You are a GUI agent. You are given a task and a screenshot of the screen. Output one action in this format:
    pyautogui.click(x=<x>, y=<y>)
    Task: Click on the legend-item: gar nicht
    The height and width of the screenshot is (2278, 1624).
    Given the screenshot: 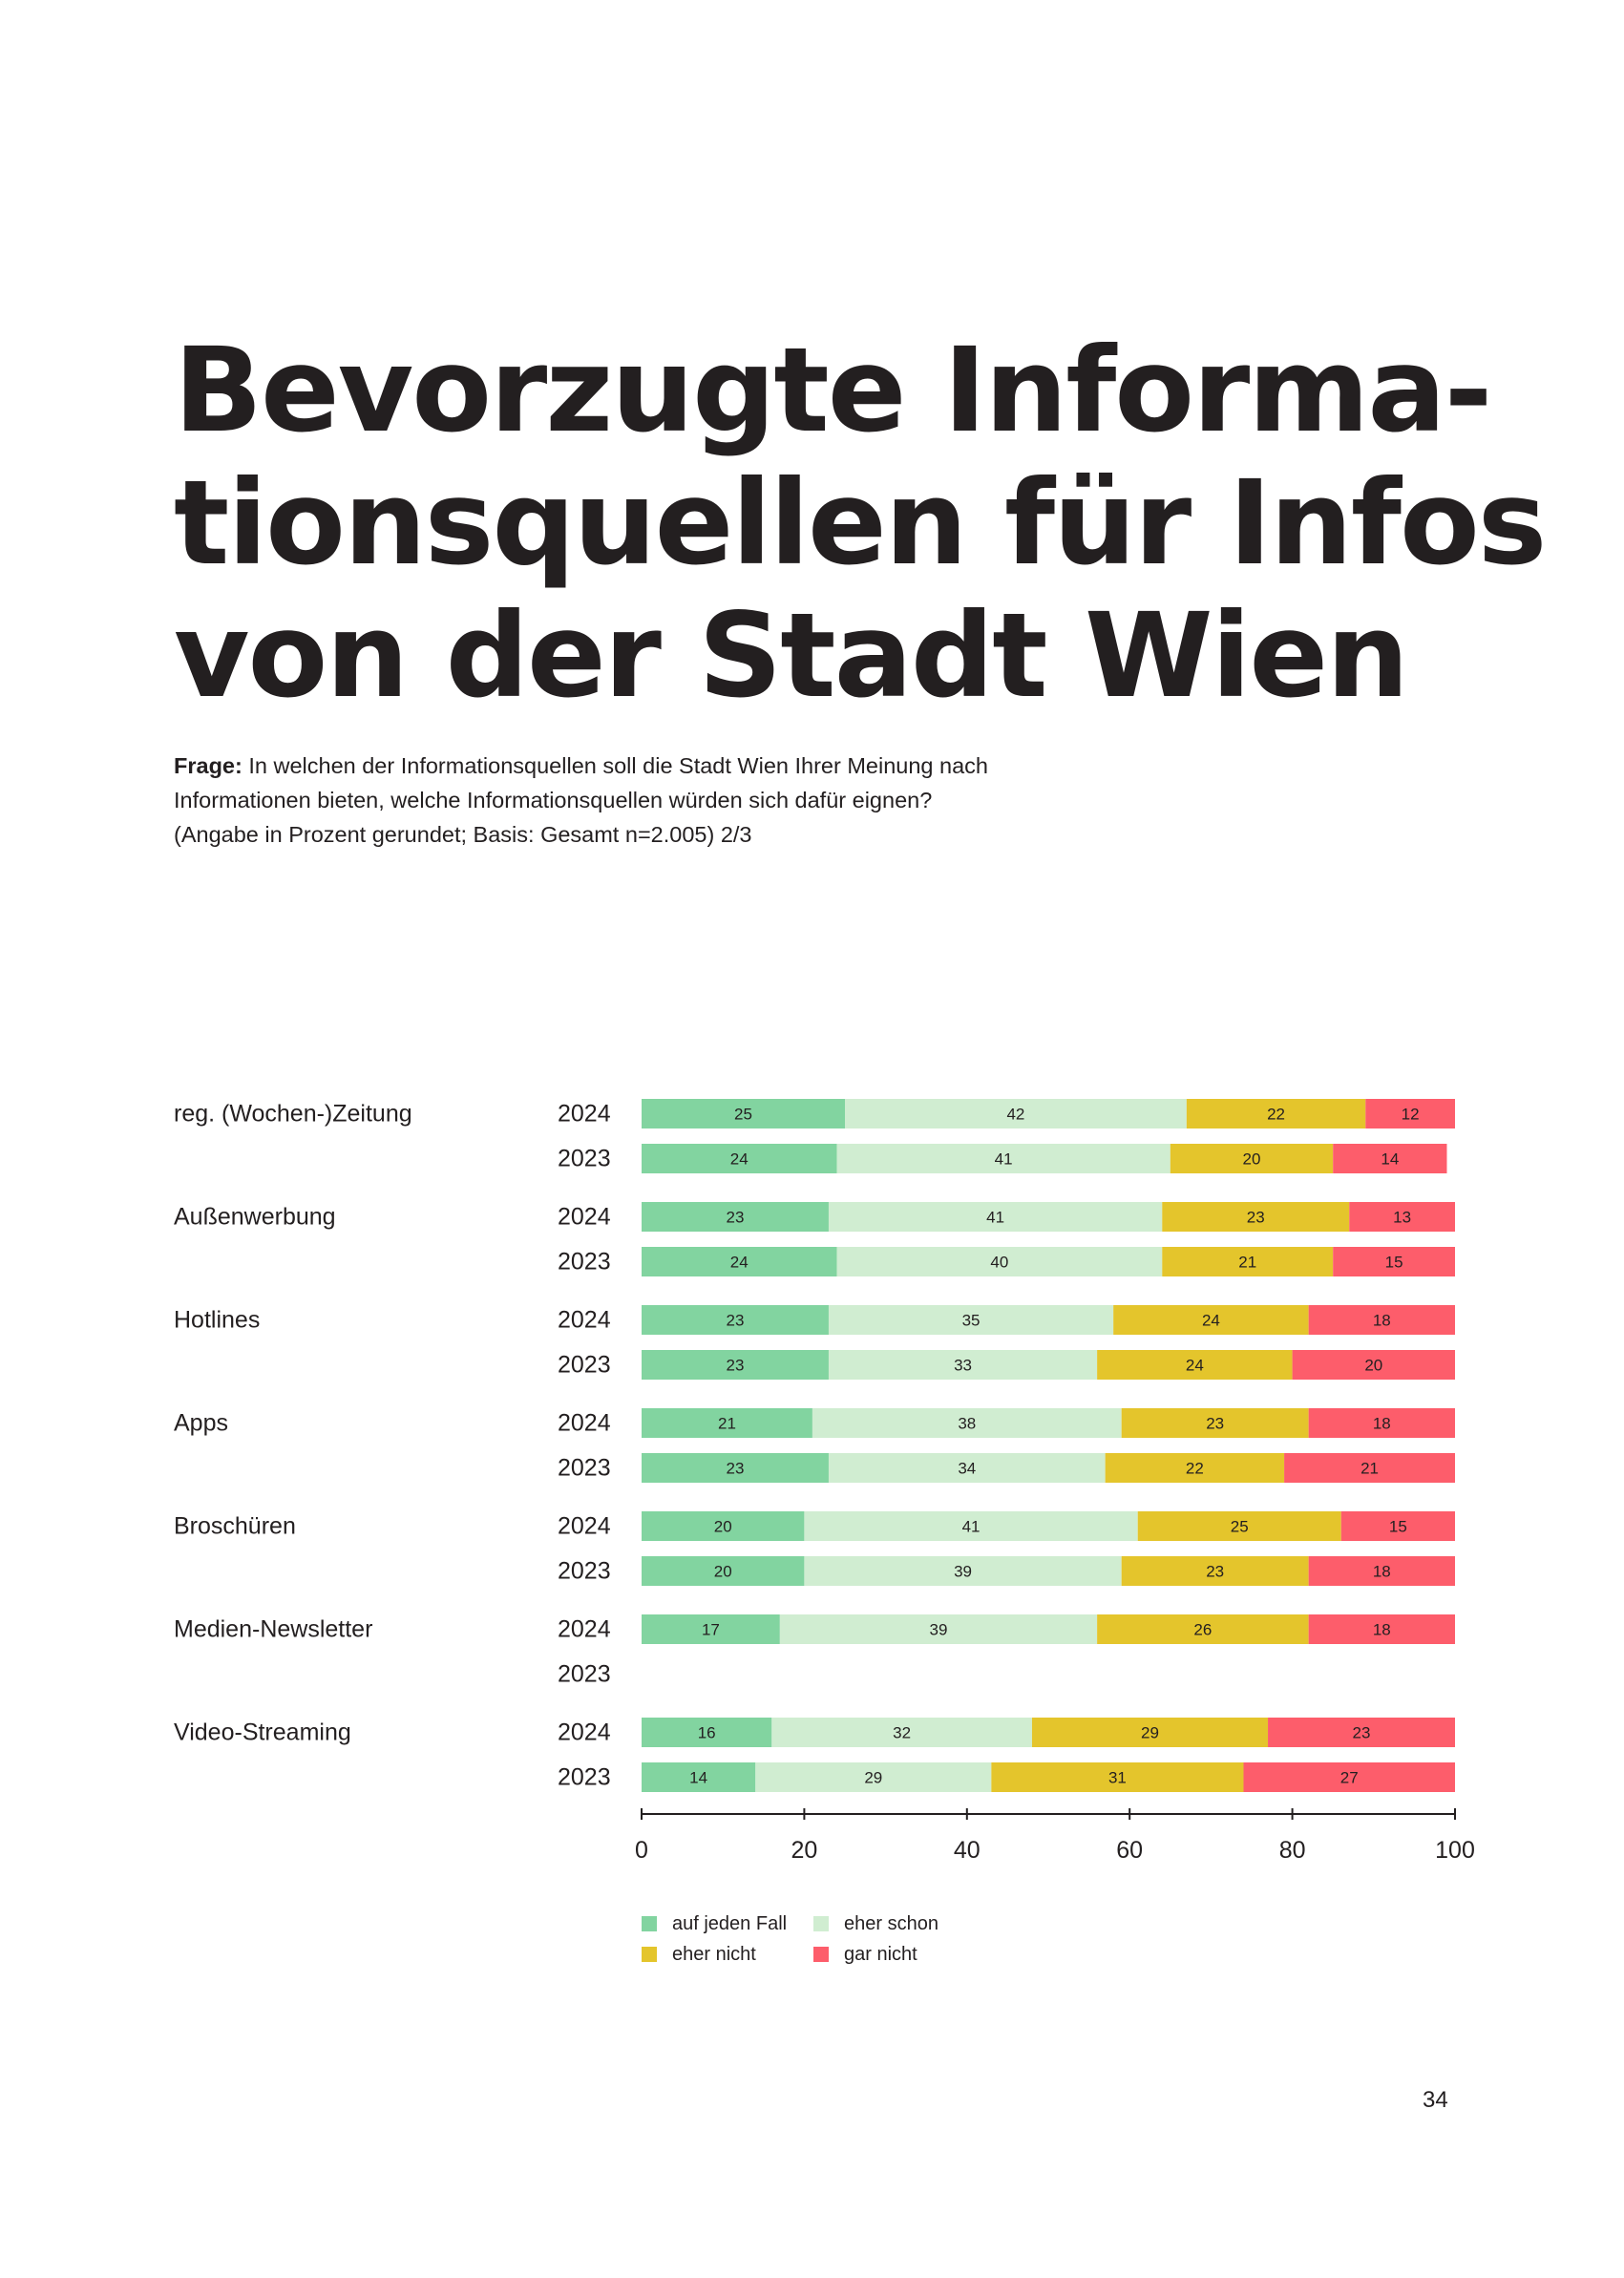 What is the action you would take?
    pyautogui.click(x=865, y=1954)
    